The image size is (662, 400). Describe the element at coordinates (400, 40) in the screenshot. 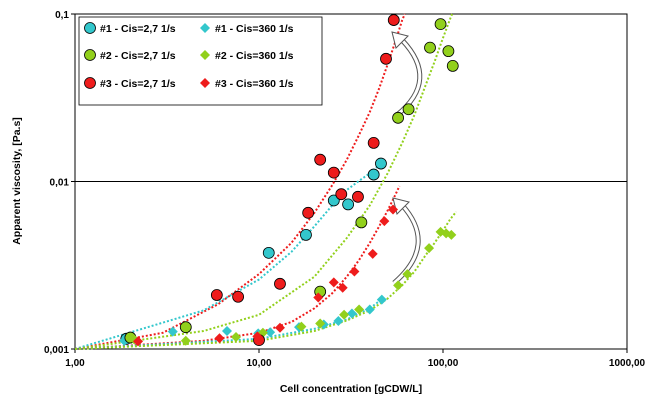

I see `curved-arrow-upper-head` at that location.